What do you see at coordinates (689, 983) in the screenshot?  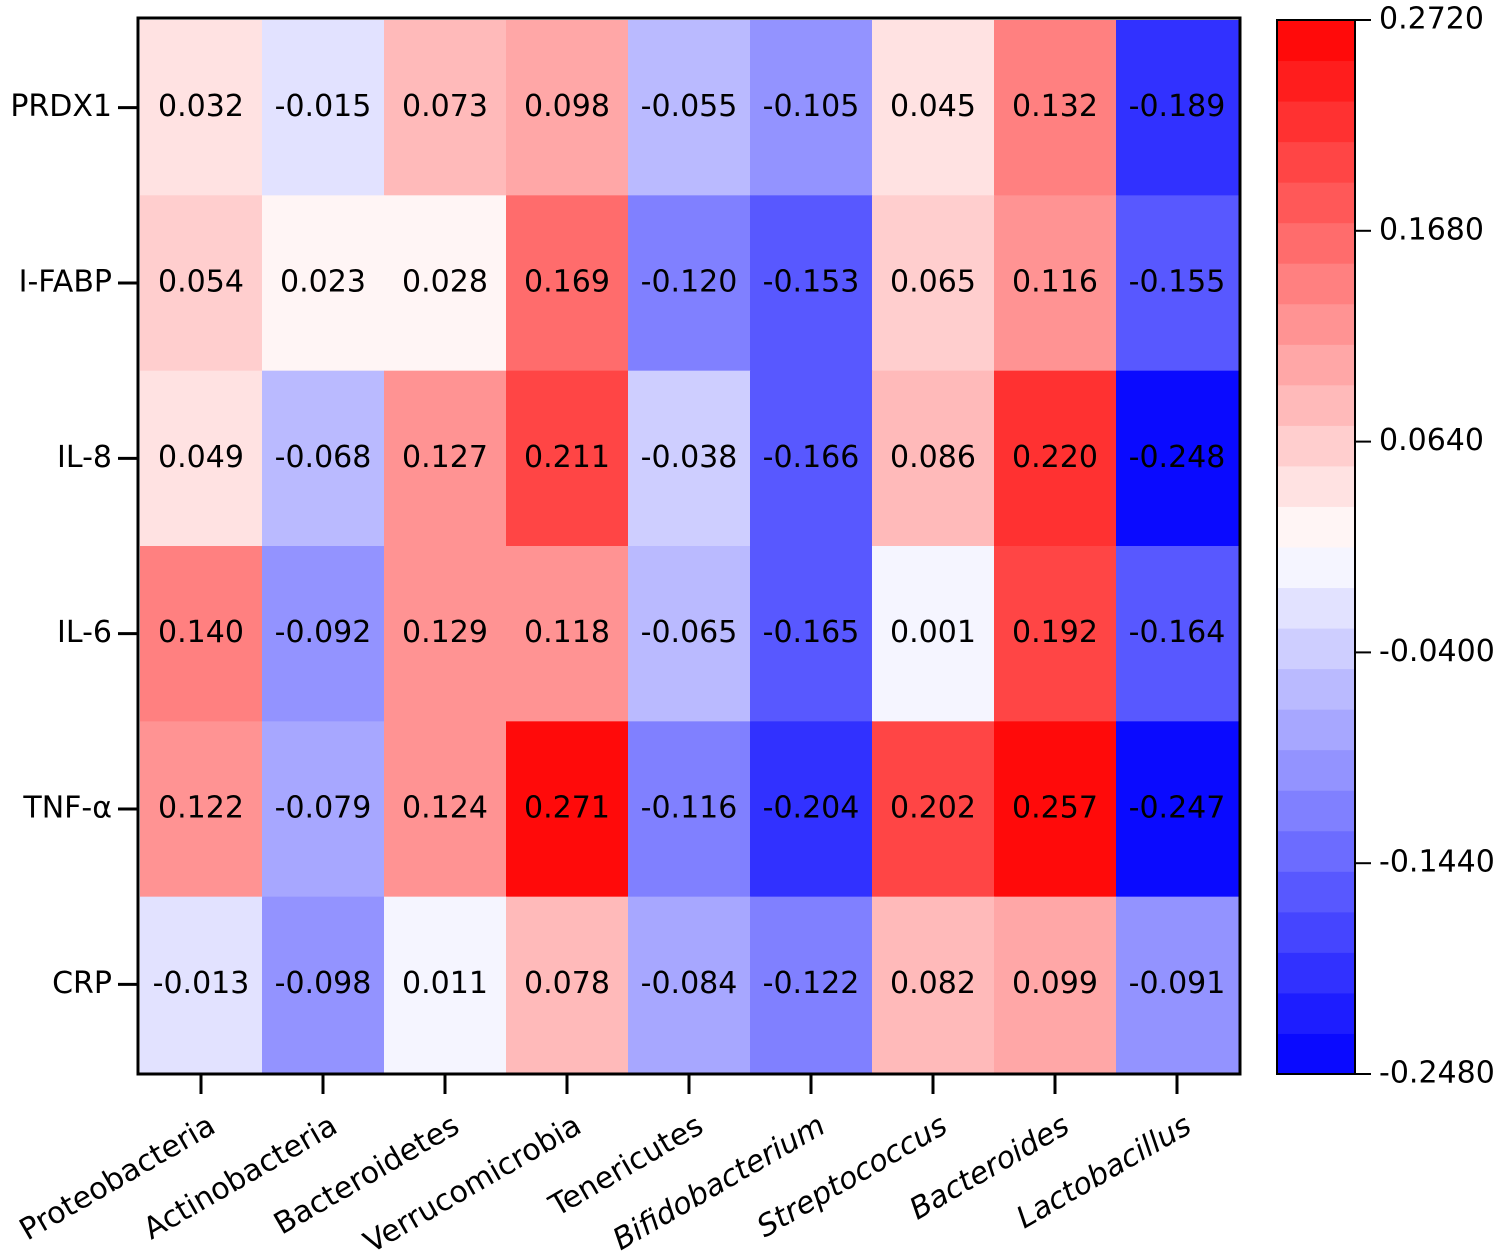 I see `cell-label: -0.084` at bounding box center [689, 983].